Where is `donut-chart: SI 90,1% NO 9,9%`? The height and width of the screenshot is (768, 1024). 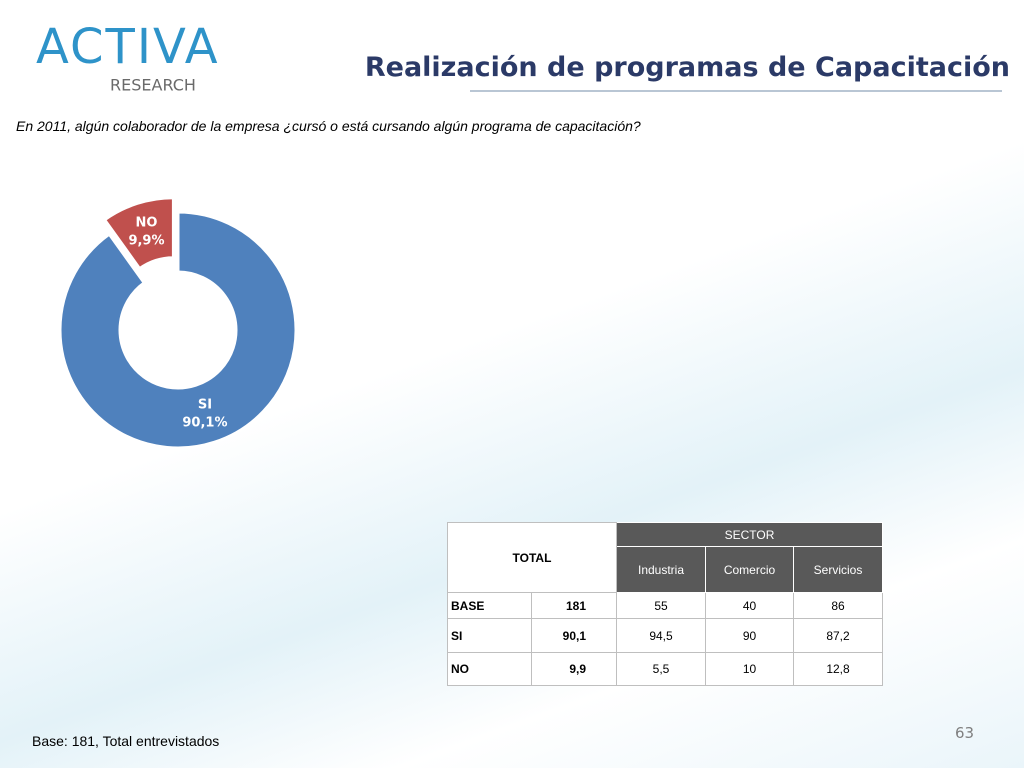 donut-chart: SI 90,1% NO 9,9% is located at coordinates (178, 323).